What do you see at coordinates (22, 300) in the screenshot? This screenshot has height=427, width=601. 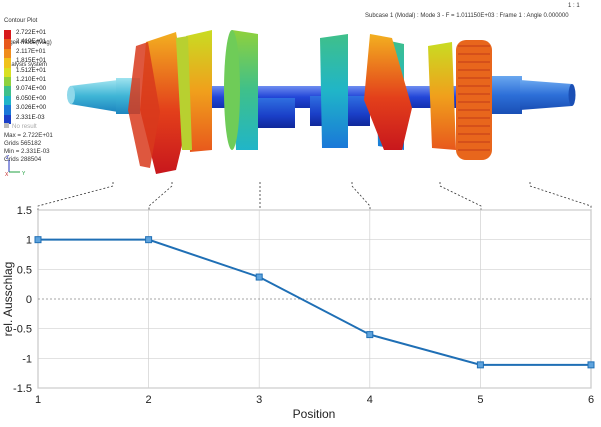 I see `y-tick-labels: 1.5 1 0.5 0 -0.5 -1 -1.5` at bounding box center [22, 300].